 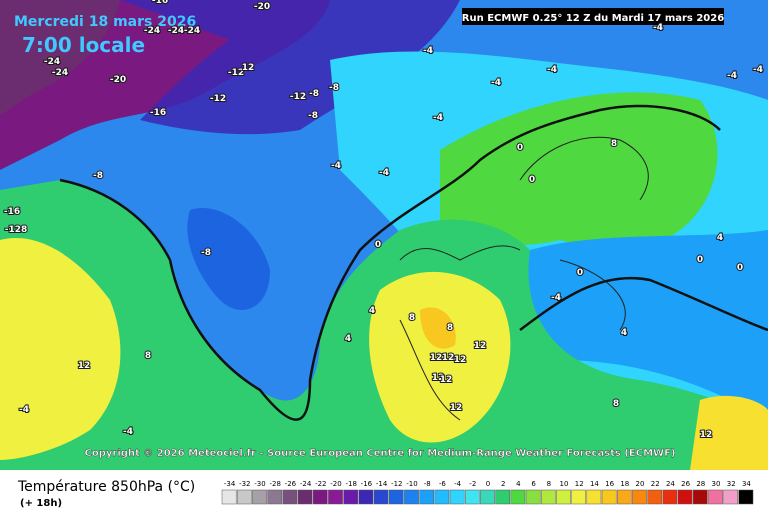 I want to click on east-europe-cold, so click(x=647, y=325).